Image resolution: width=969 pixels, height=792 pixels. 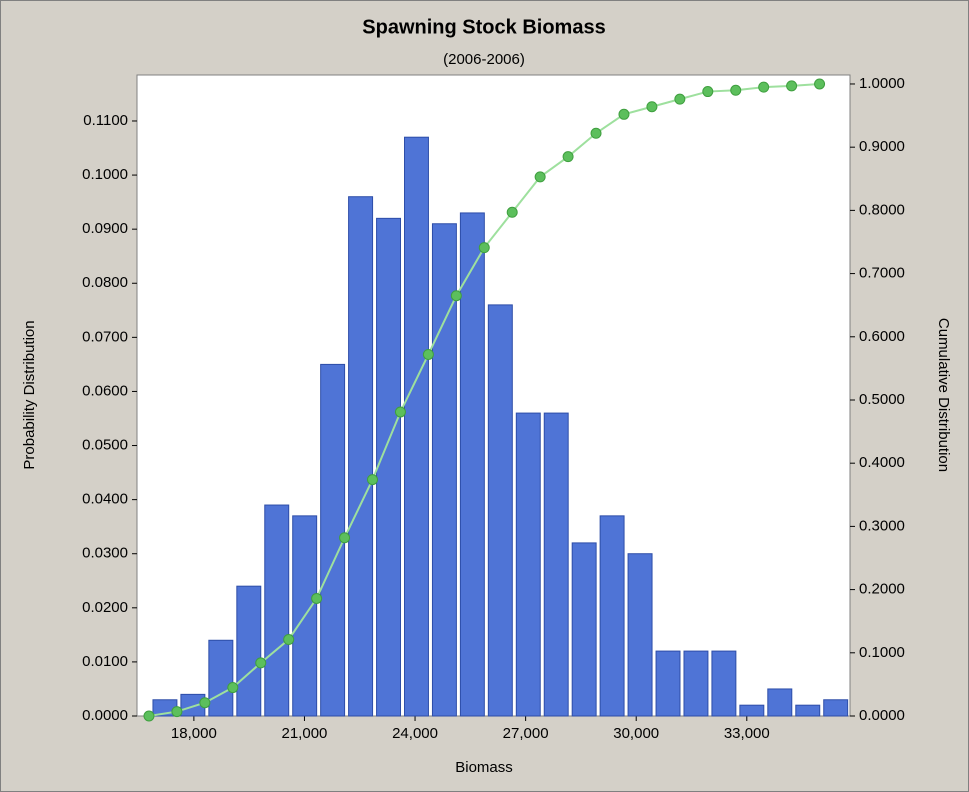 What do you see at coordinates (484, 767) in the screenshot?
I see `x-axis-label: Biomass` at bounding box center [484, 767].